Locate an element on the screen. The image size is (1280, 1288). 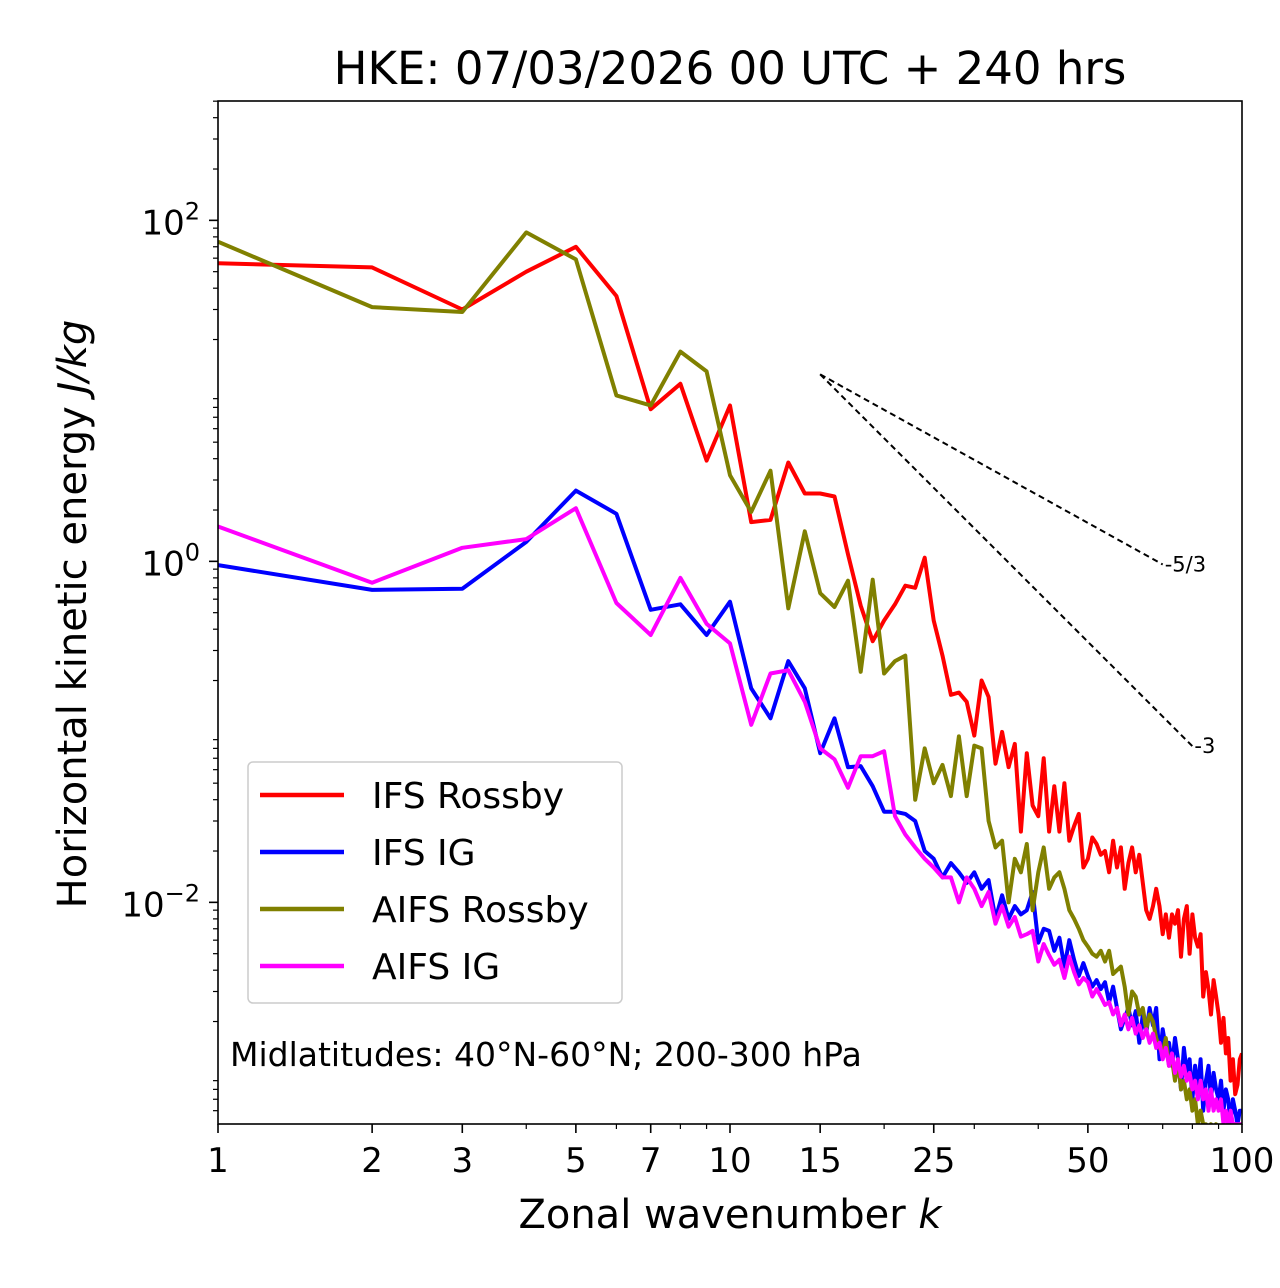
x-tick-label: 2 is located at coordinates (372, 1161).